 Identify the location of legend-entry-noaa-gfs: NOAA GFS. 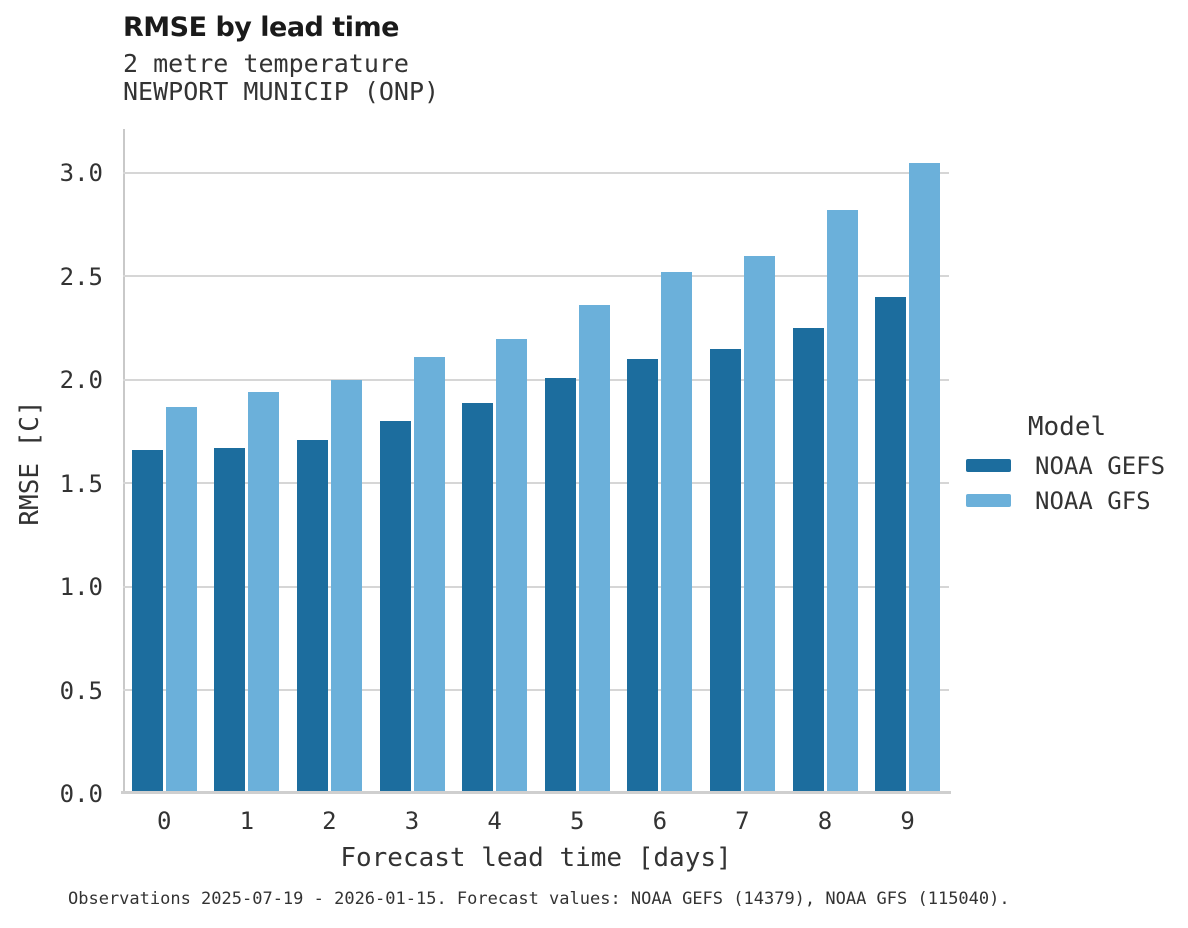
(1067, 500).